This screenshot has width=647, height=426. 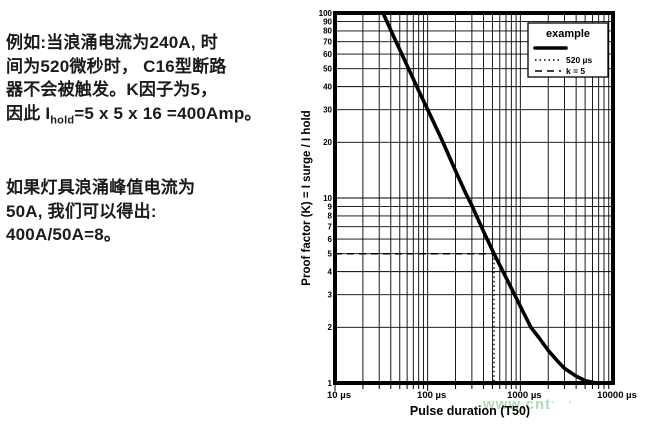 I want to click on y-tick-label: 30, so click(x=327, y=110).